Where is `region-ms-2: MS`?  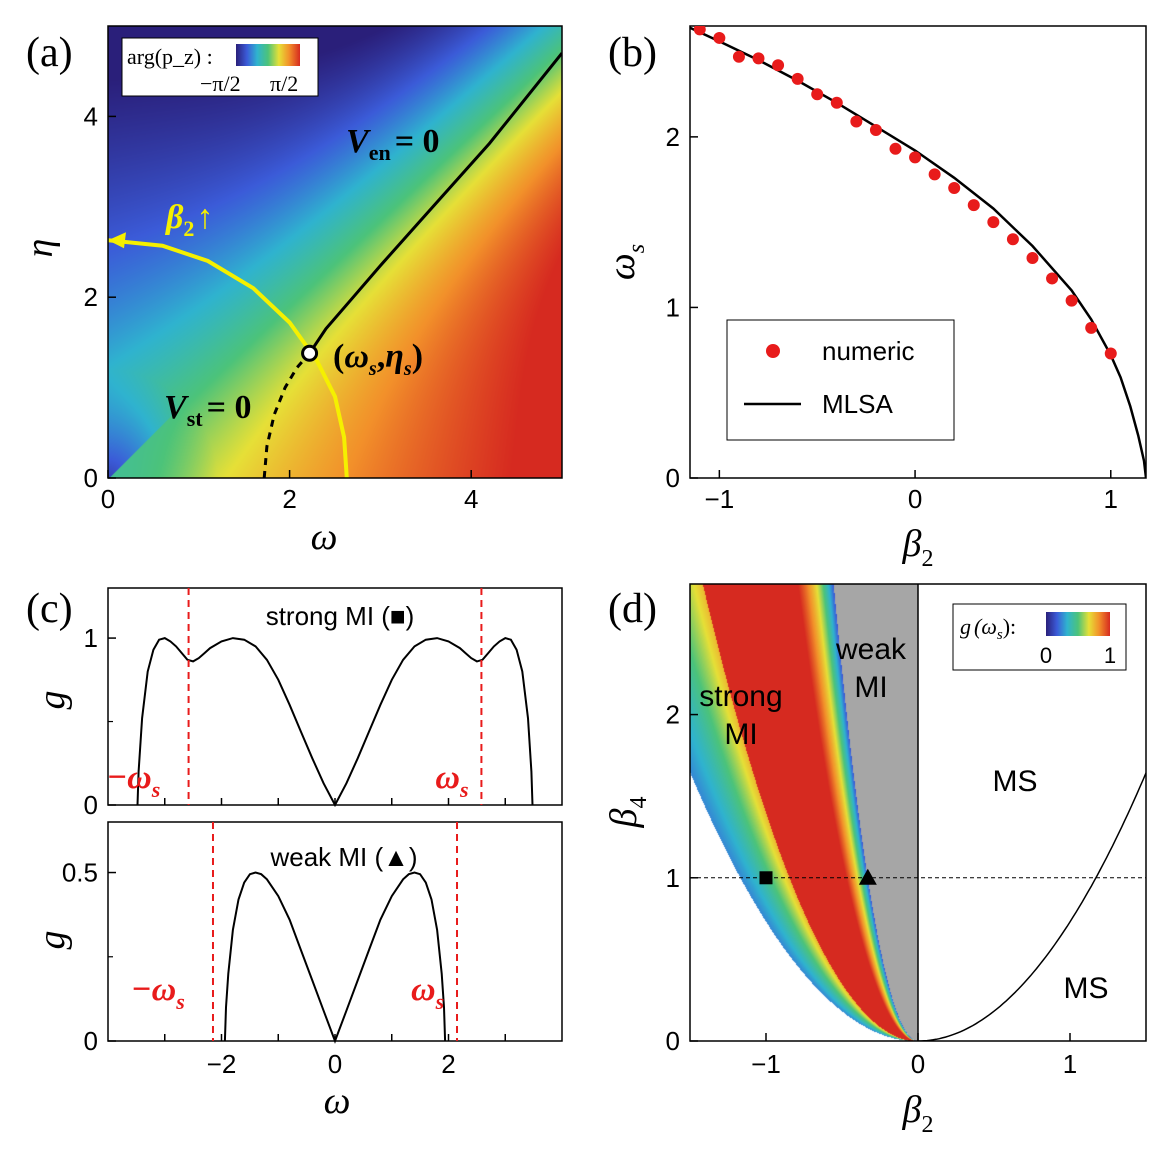 region-ms-2: MS is located at coordinates (1086, 988).